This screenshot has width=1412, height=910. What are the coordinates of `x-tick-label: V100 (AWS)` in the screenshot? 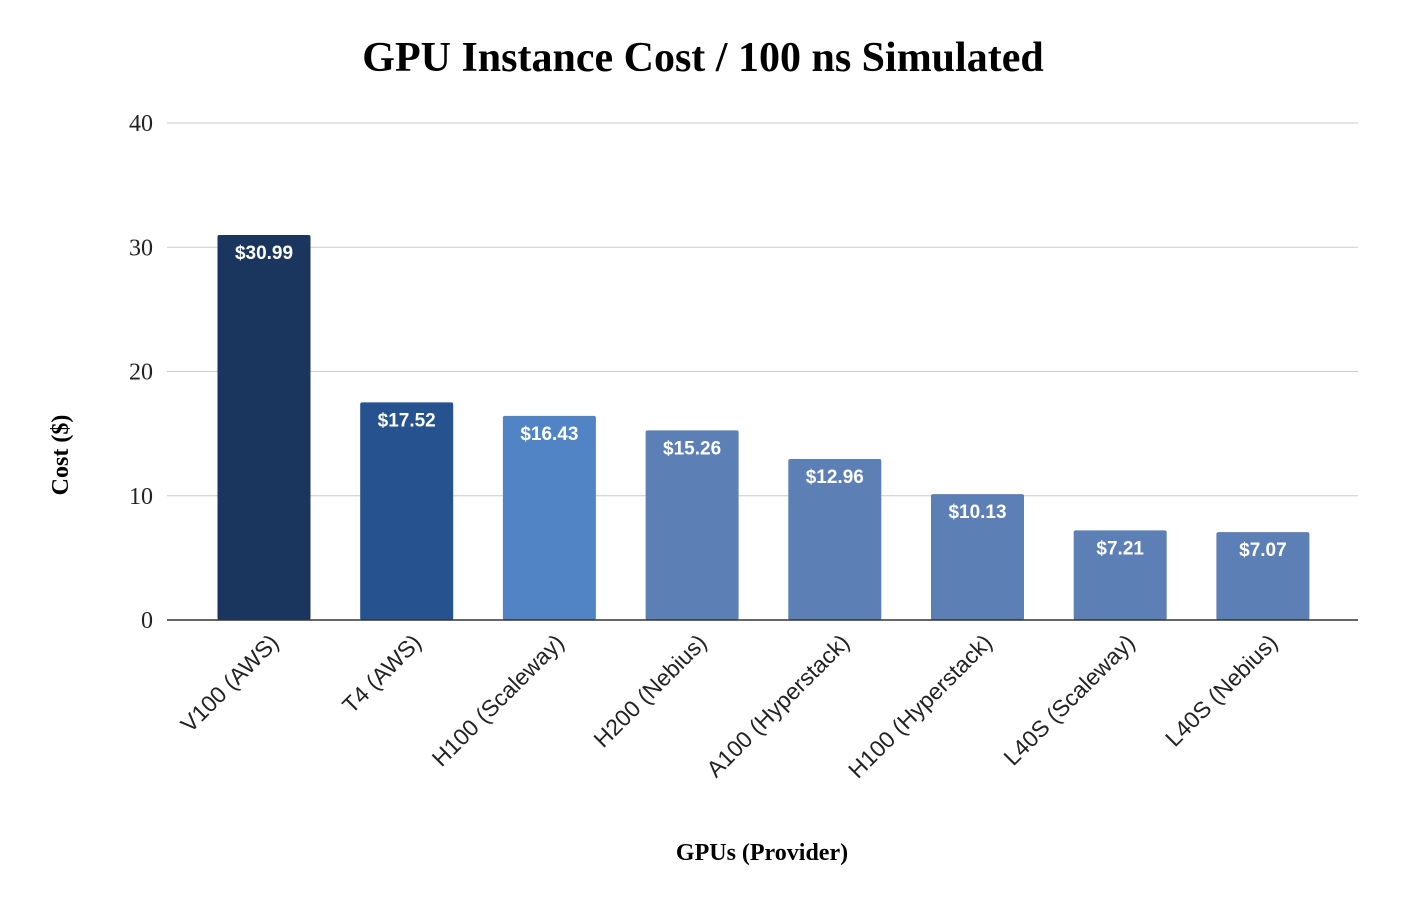 It's located at (229, 683).